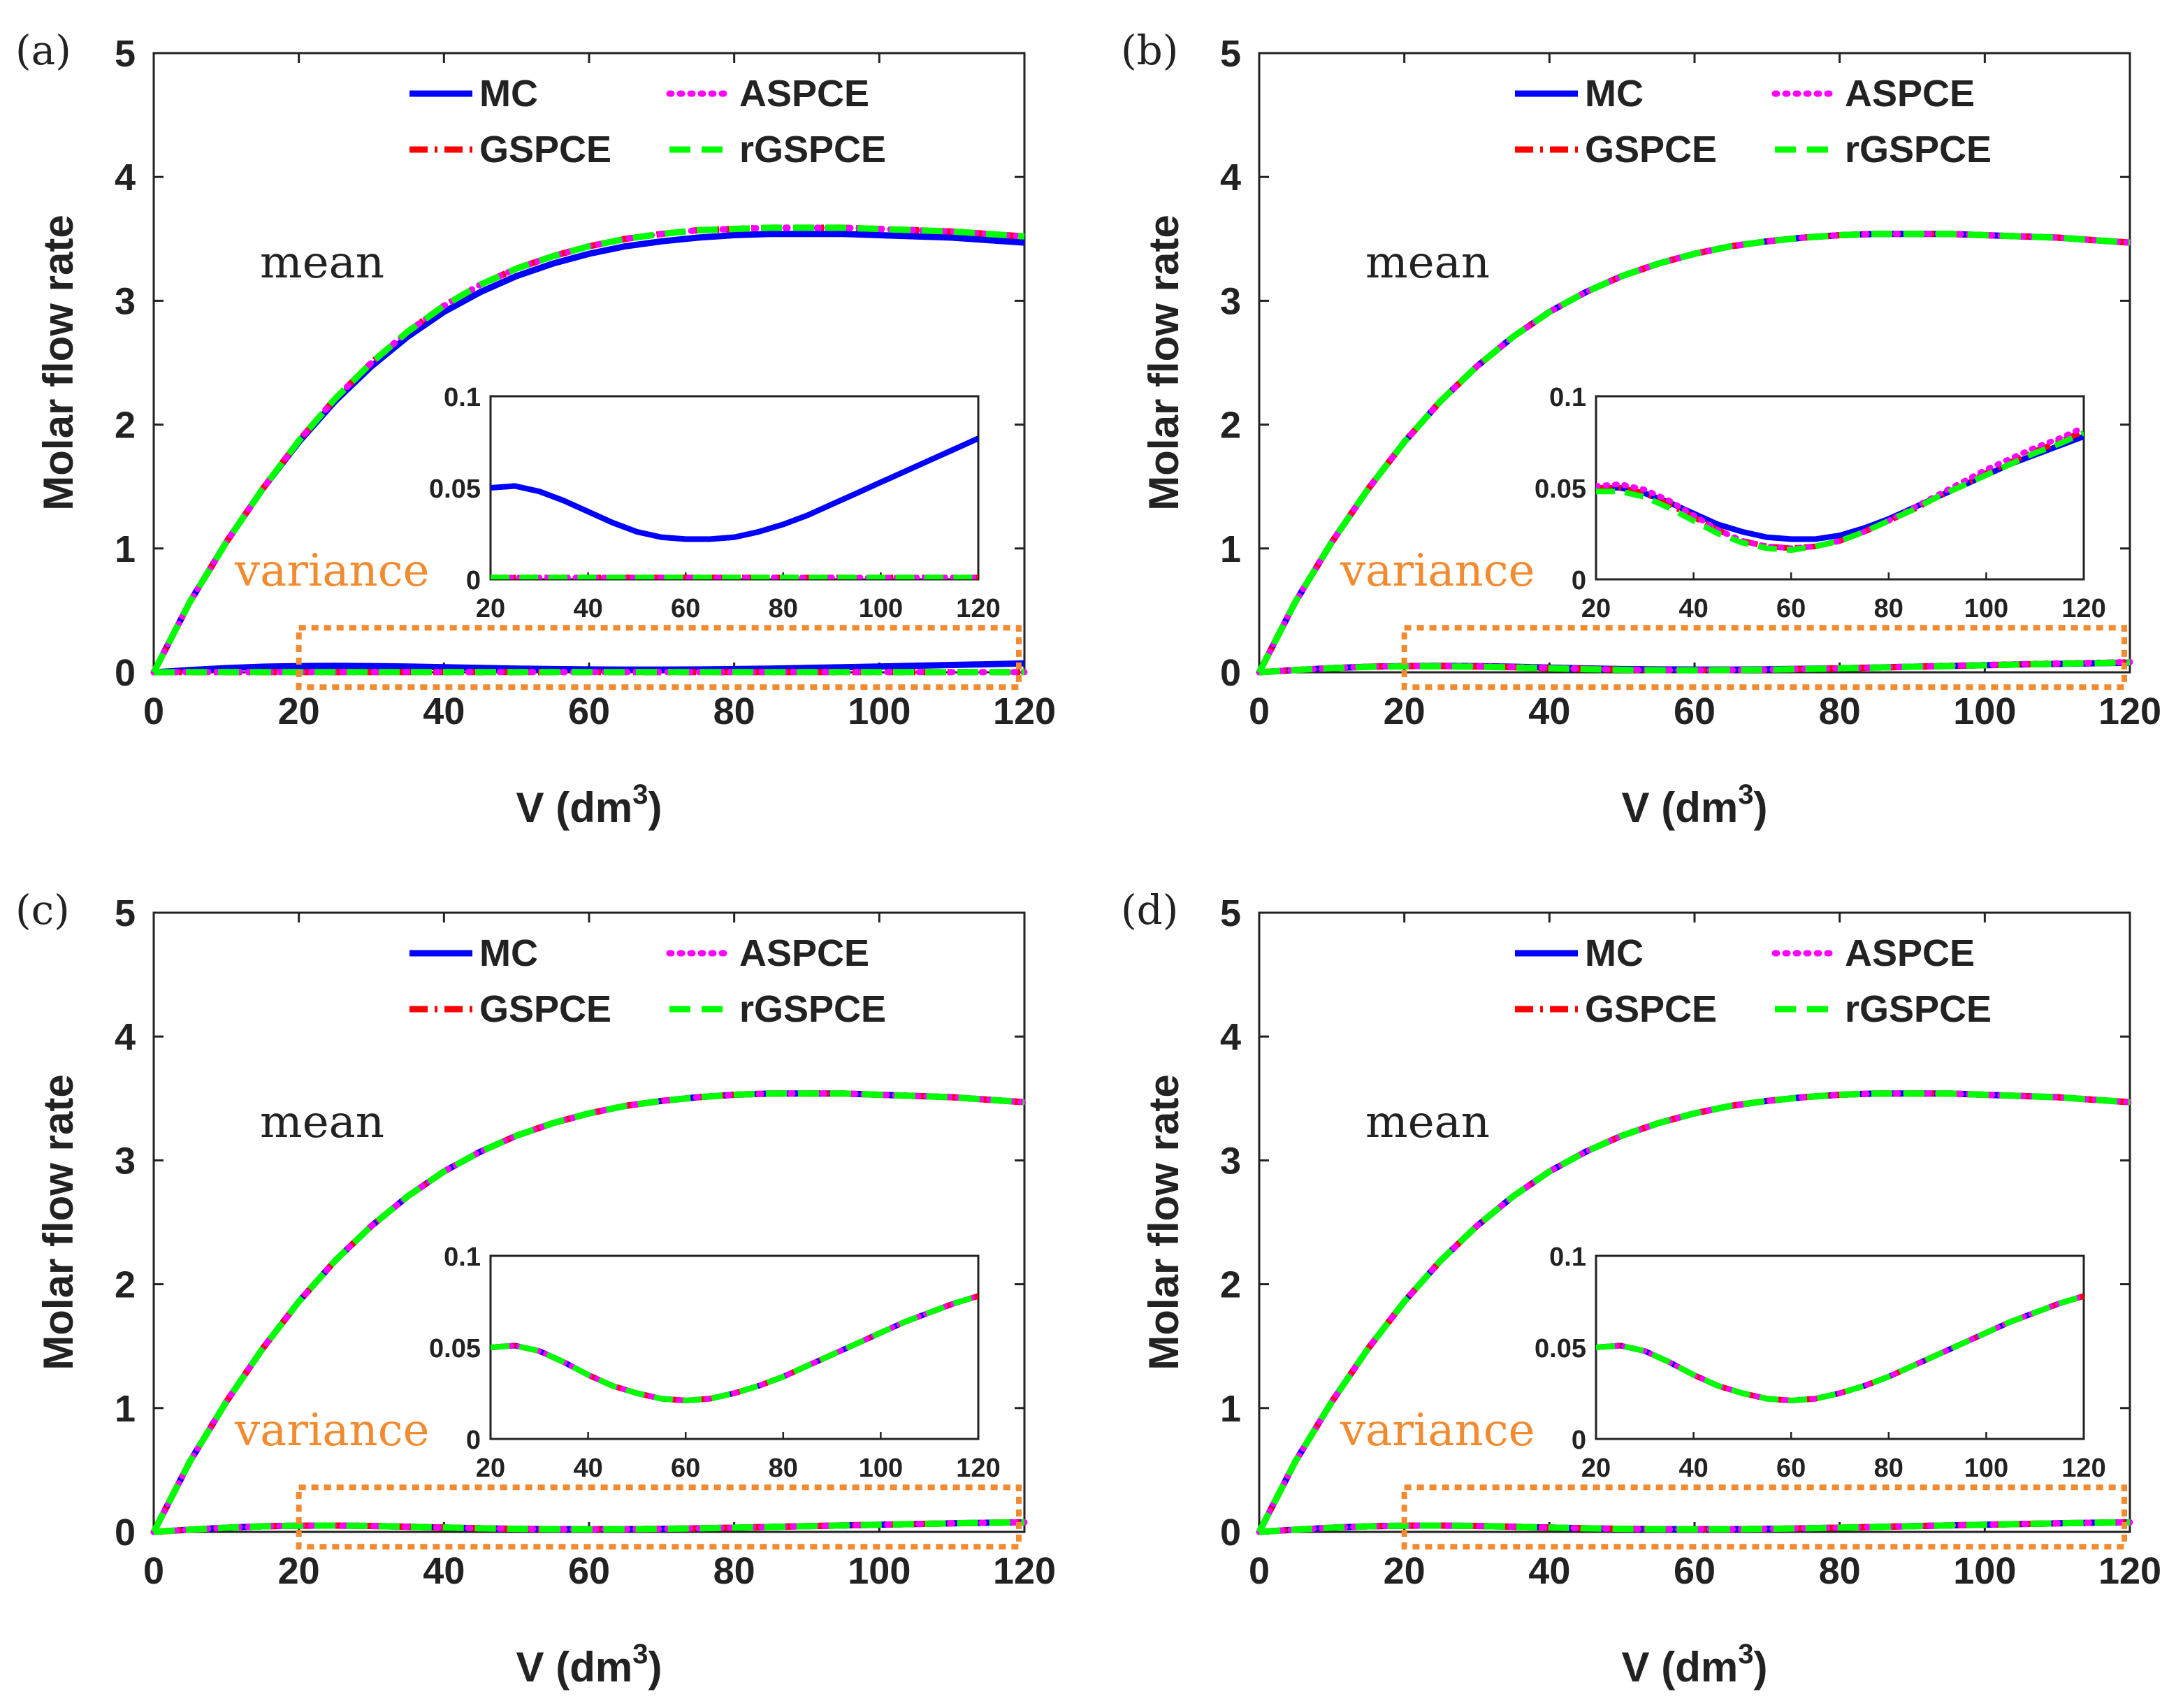  What do you see at coordinates (1149, 910) in the screenshot?
I see `panel-label: (d)` at bounding box center [1149, 910].